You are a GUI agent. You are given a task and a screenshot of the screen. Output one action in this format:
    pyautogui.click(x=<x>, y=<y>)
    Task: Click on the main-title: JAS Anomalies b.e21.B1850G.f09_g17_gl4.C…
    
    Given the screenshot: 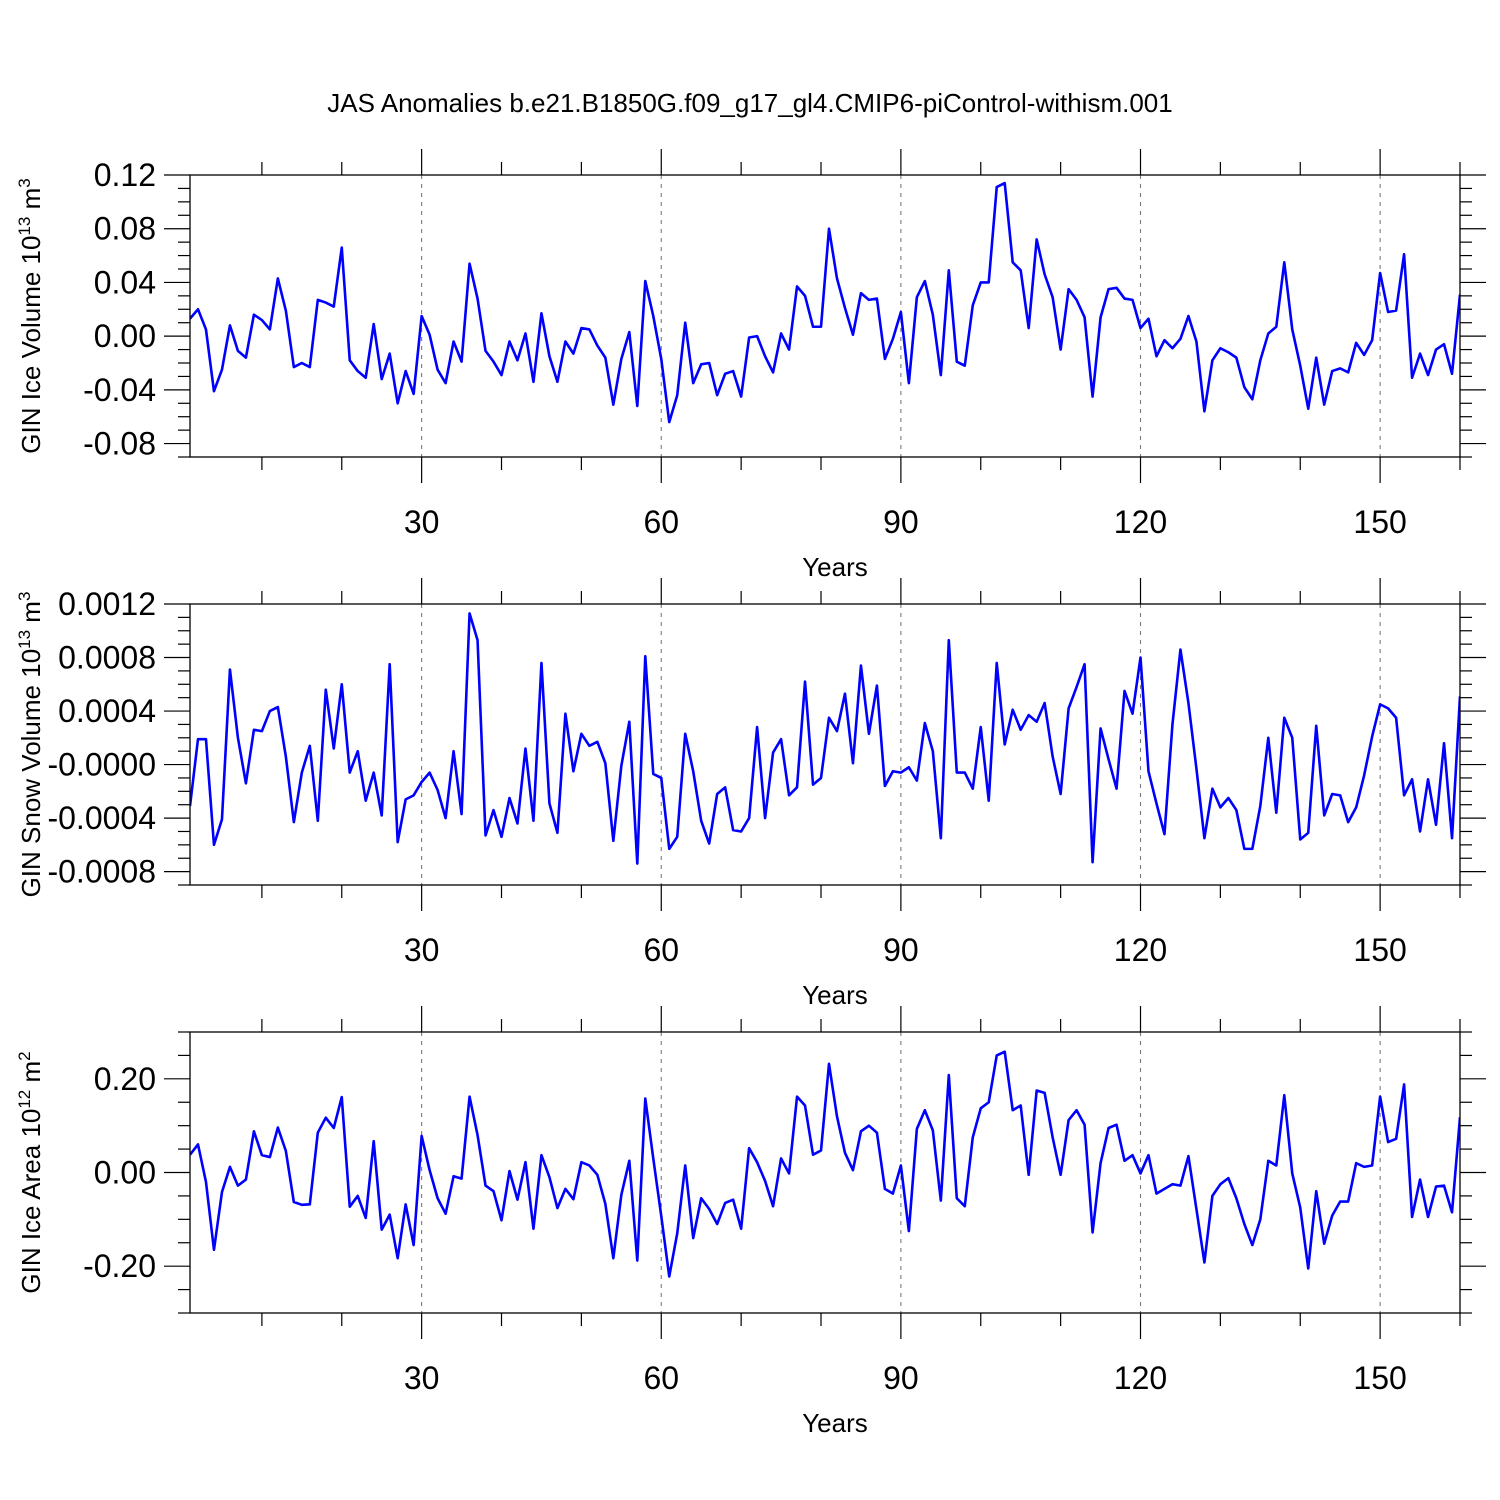 What is the action you would take?
    pyautogui.click(x=749, y=103)
    